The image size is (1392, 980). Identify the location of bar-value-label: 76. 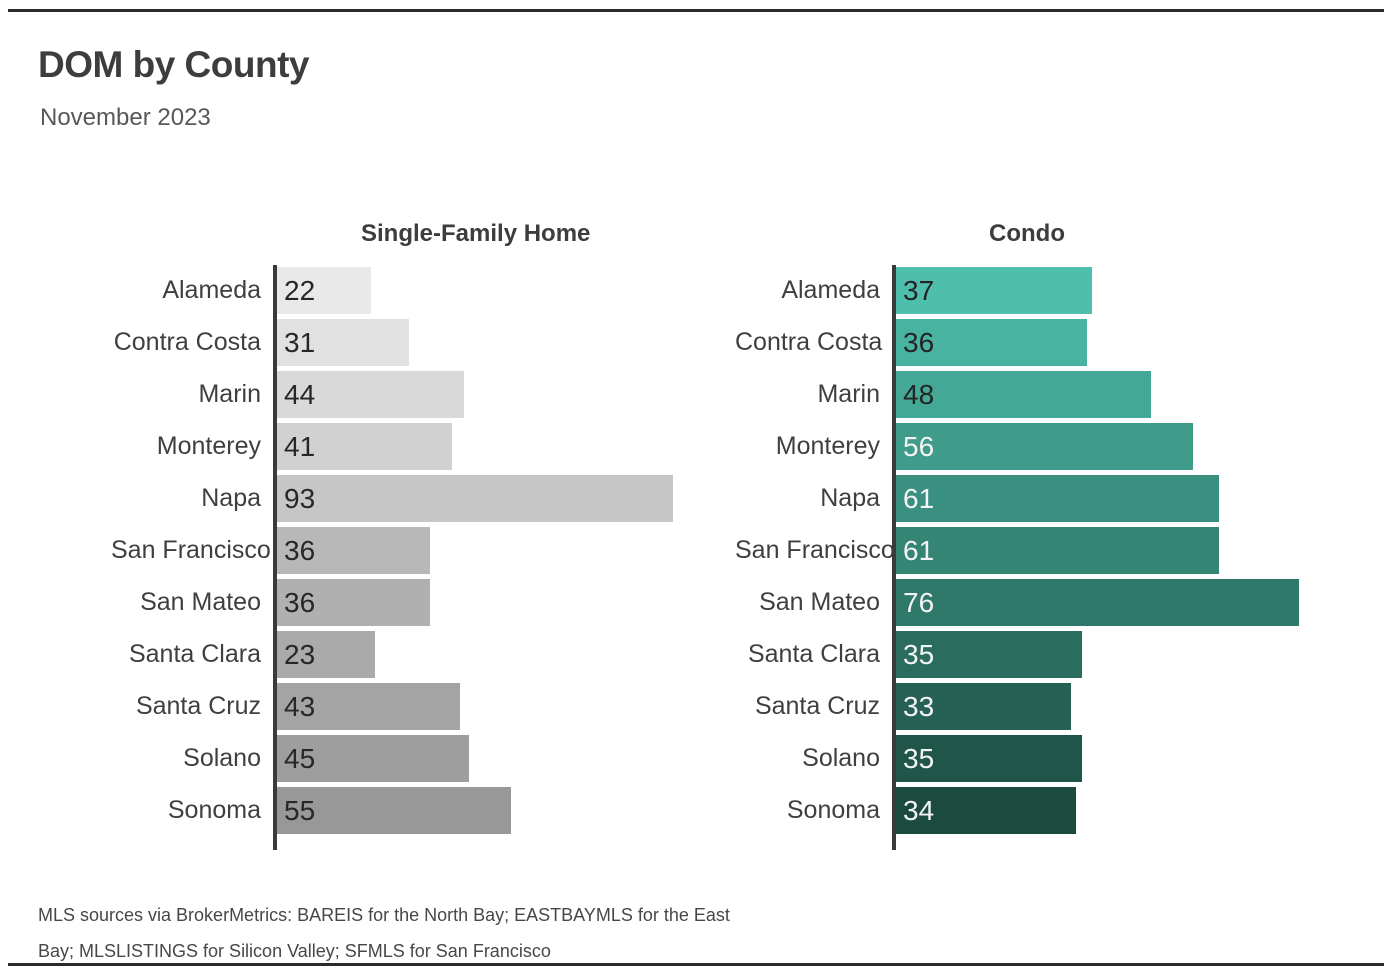
(919, 602).